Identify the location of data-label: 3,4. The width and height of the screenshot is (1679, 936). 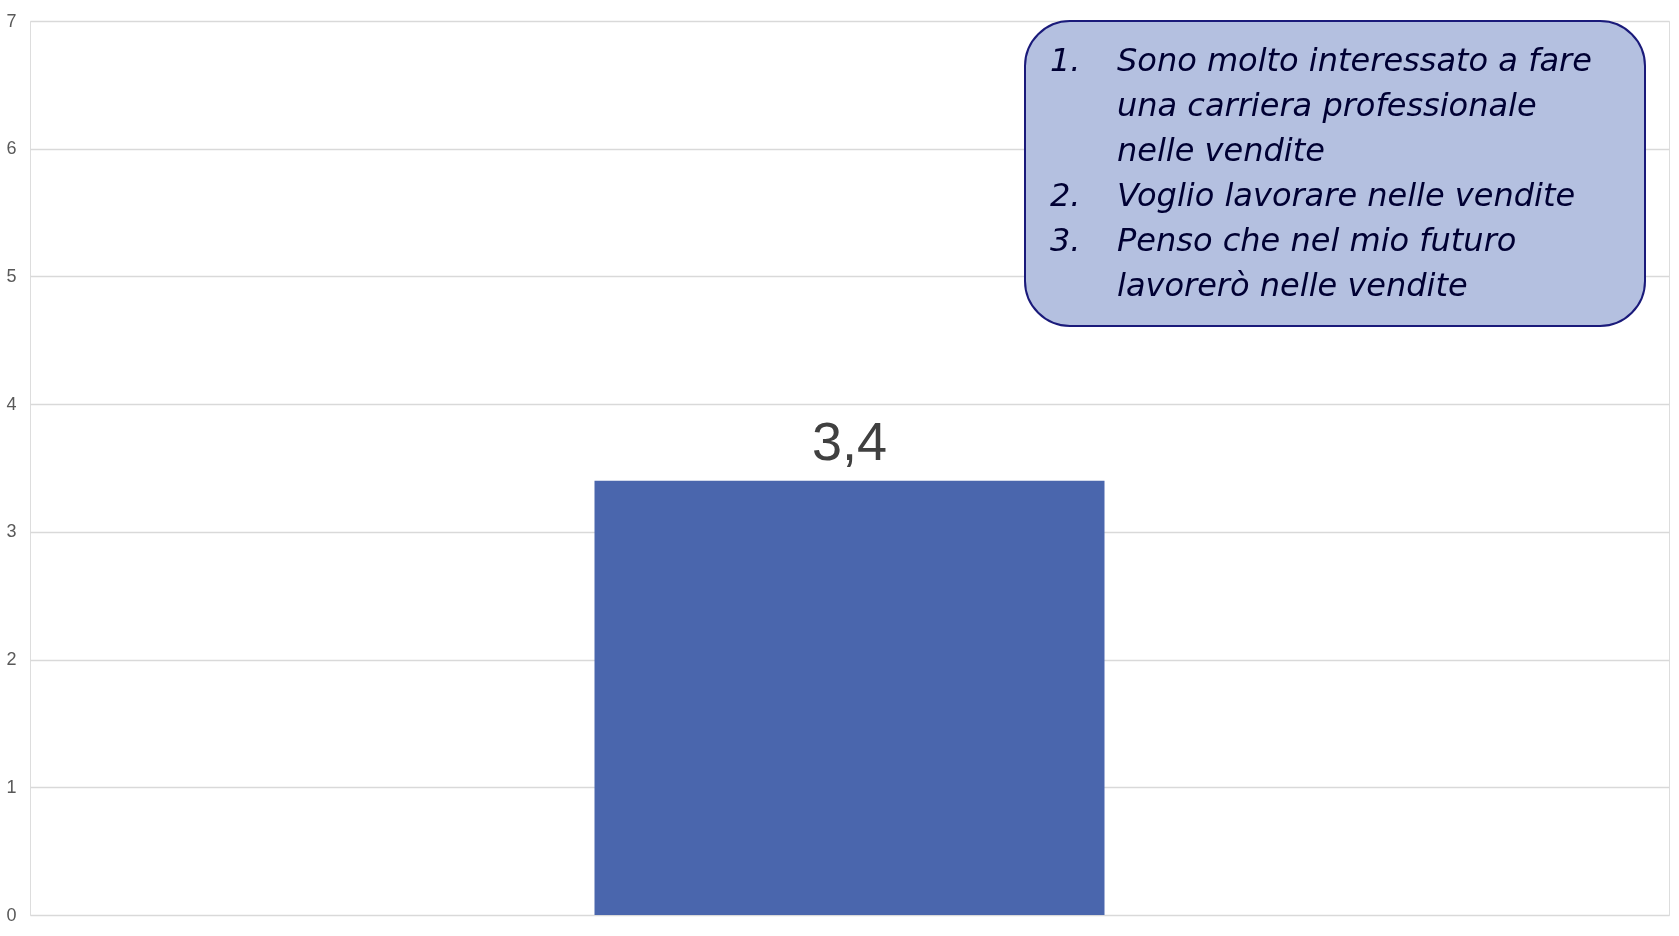
(849, 440).